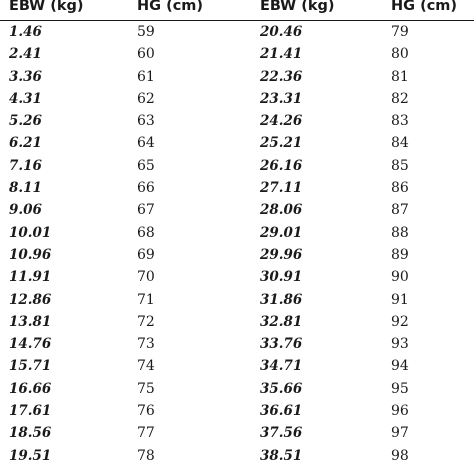 The image size is (474, 474). Describe the element at coordinates (400, 232) in the screenshot. I see `hg-right-cell: 88` at that location.